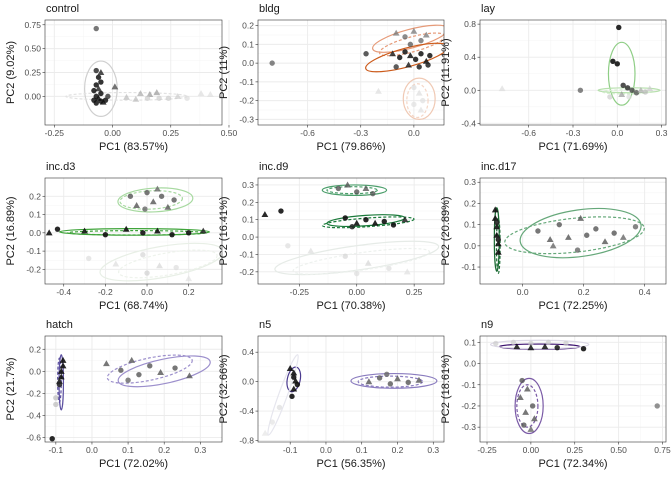 This screenshot has height=480, width=672. I want to click on x-tick-label: 0.75, so click(662, 450).